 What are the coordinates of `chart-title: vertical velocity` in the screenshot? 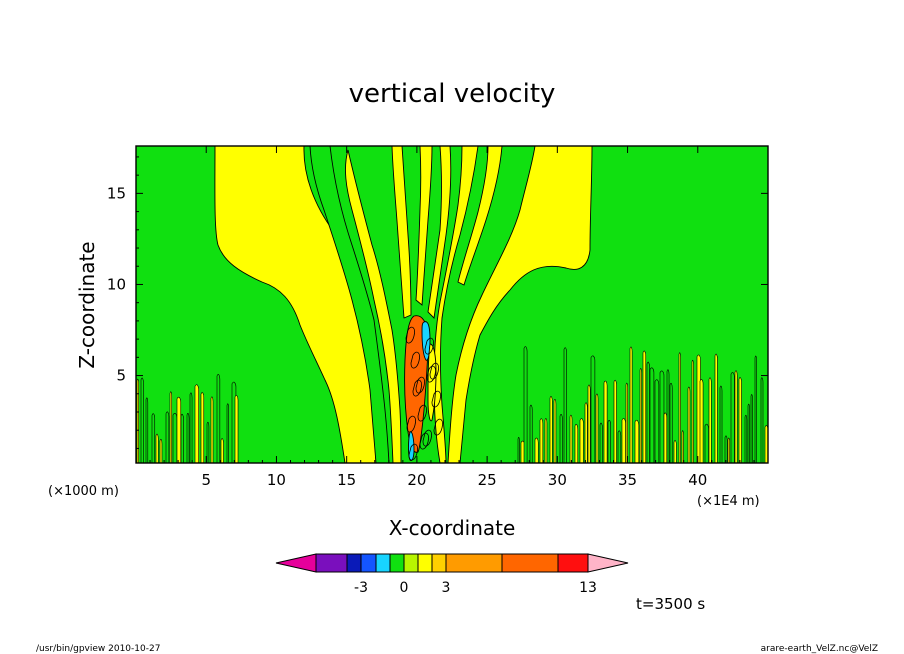 It's located at (452, 94).